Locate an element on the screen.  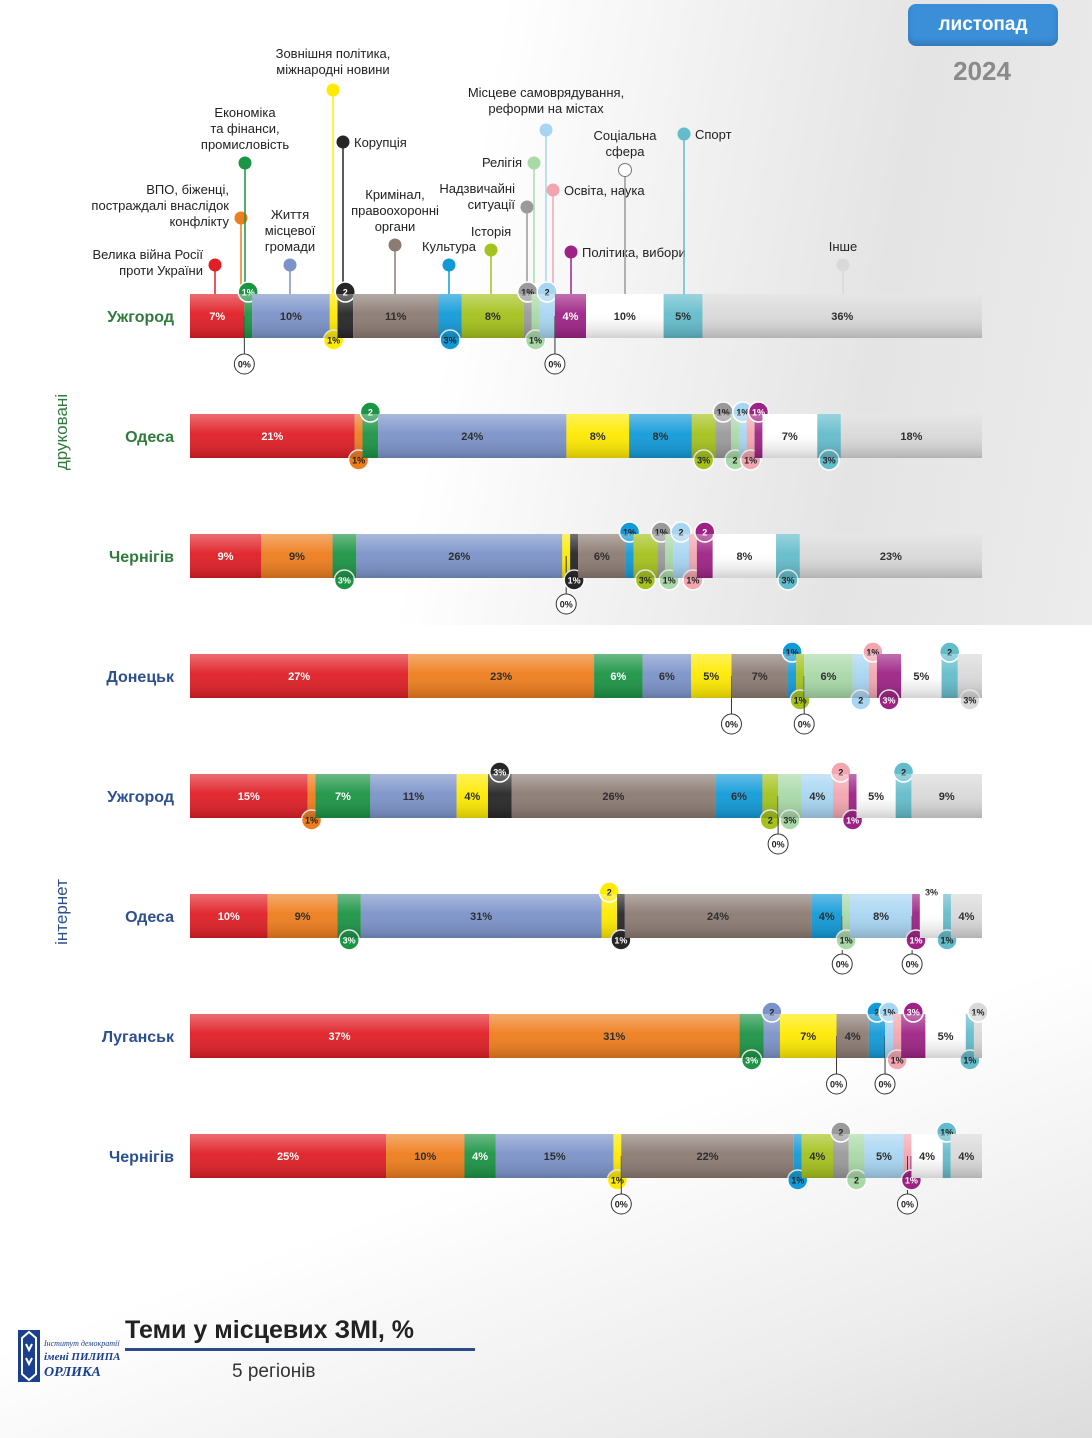
svg-text: імені ПИЛИПА is located at coordinates (82, 1357).